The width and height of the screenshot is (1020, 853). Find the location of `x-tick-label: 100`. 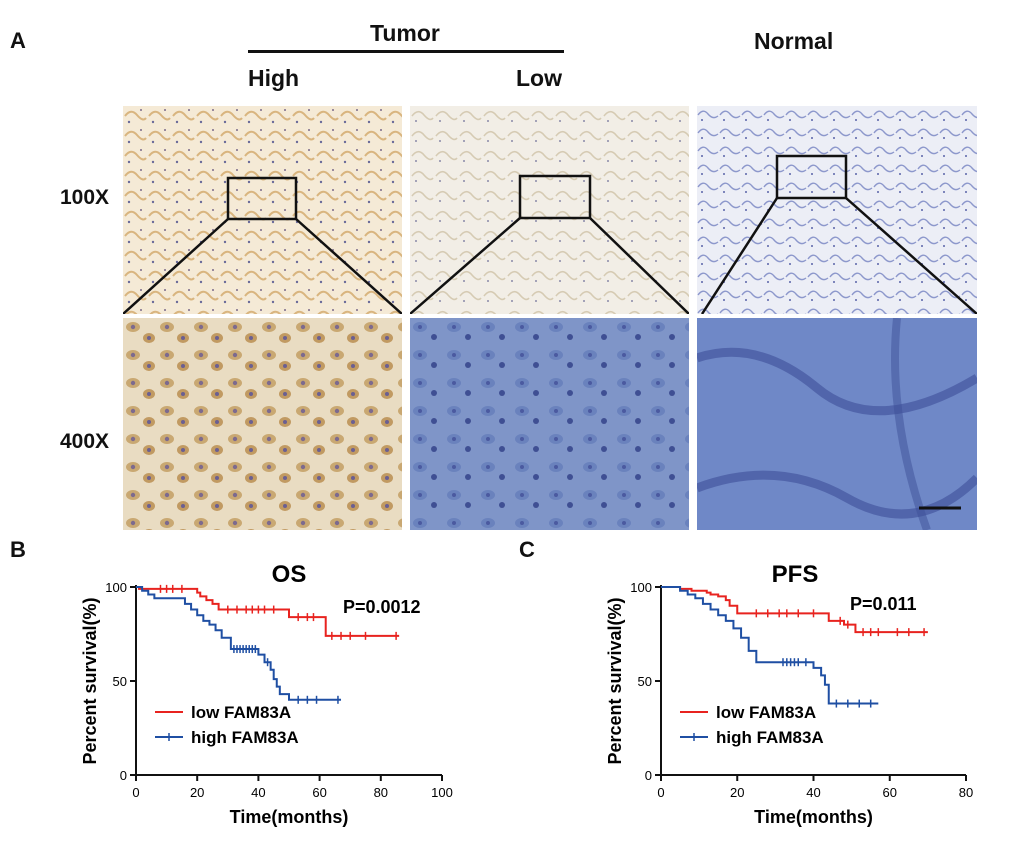

x-tick-label: 100 is located at coordinates (442, 792).